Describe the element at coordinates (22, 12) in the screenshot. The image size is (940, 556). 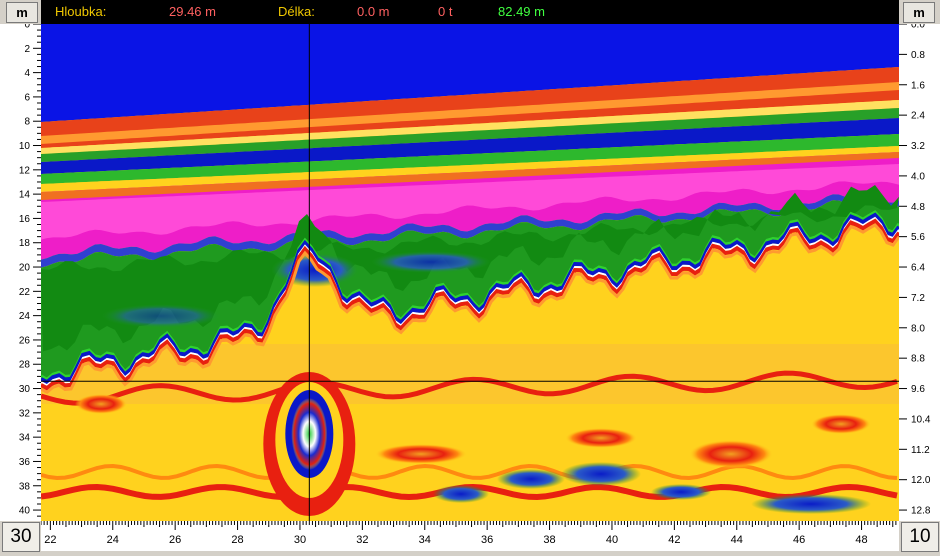
I see `left-axis-unit: m` at that location.